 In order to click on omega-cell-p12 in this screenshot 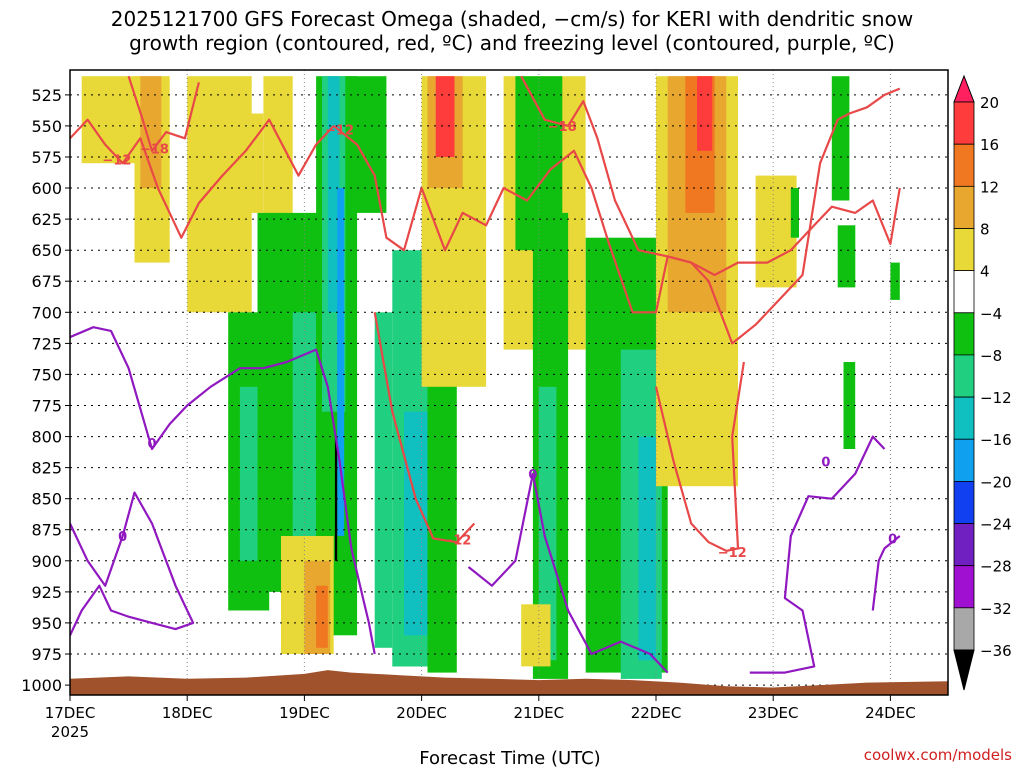, I will do `click(322, 616)`.